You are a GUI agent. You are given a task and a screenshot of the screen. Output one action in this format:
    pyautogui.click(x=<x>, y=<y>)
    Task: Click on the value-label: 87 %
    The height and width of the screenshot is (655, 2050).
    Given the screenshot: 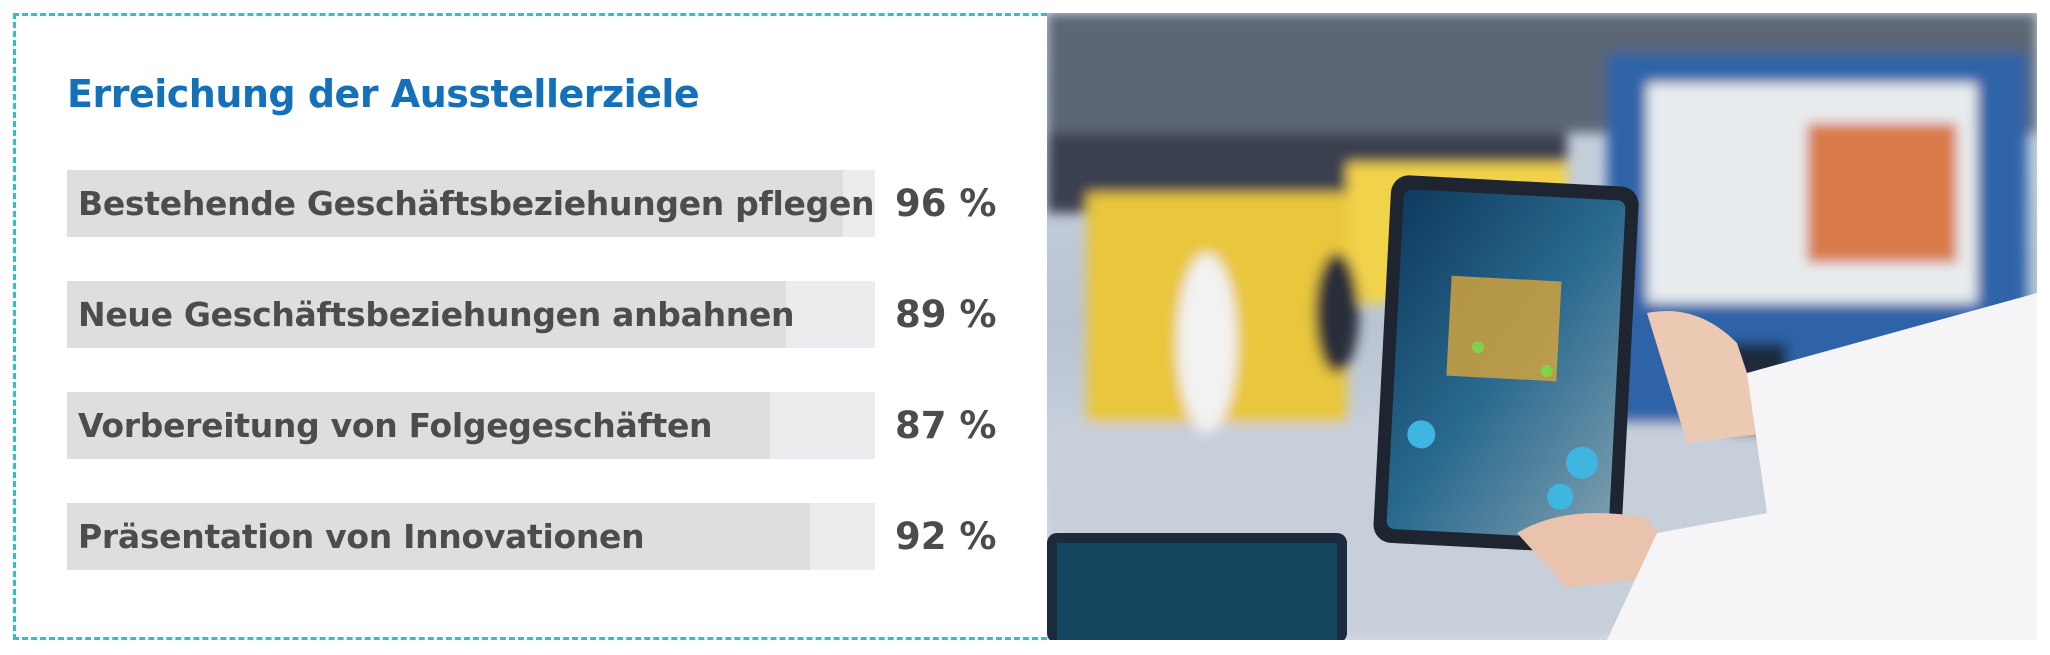 What is the action you would take?
    pyautogui.click(x=946, y=425)
    